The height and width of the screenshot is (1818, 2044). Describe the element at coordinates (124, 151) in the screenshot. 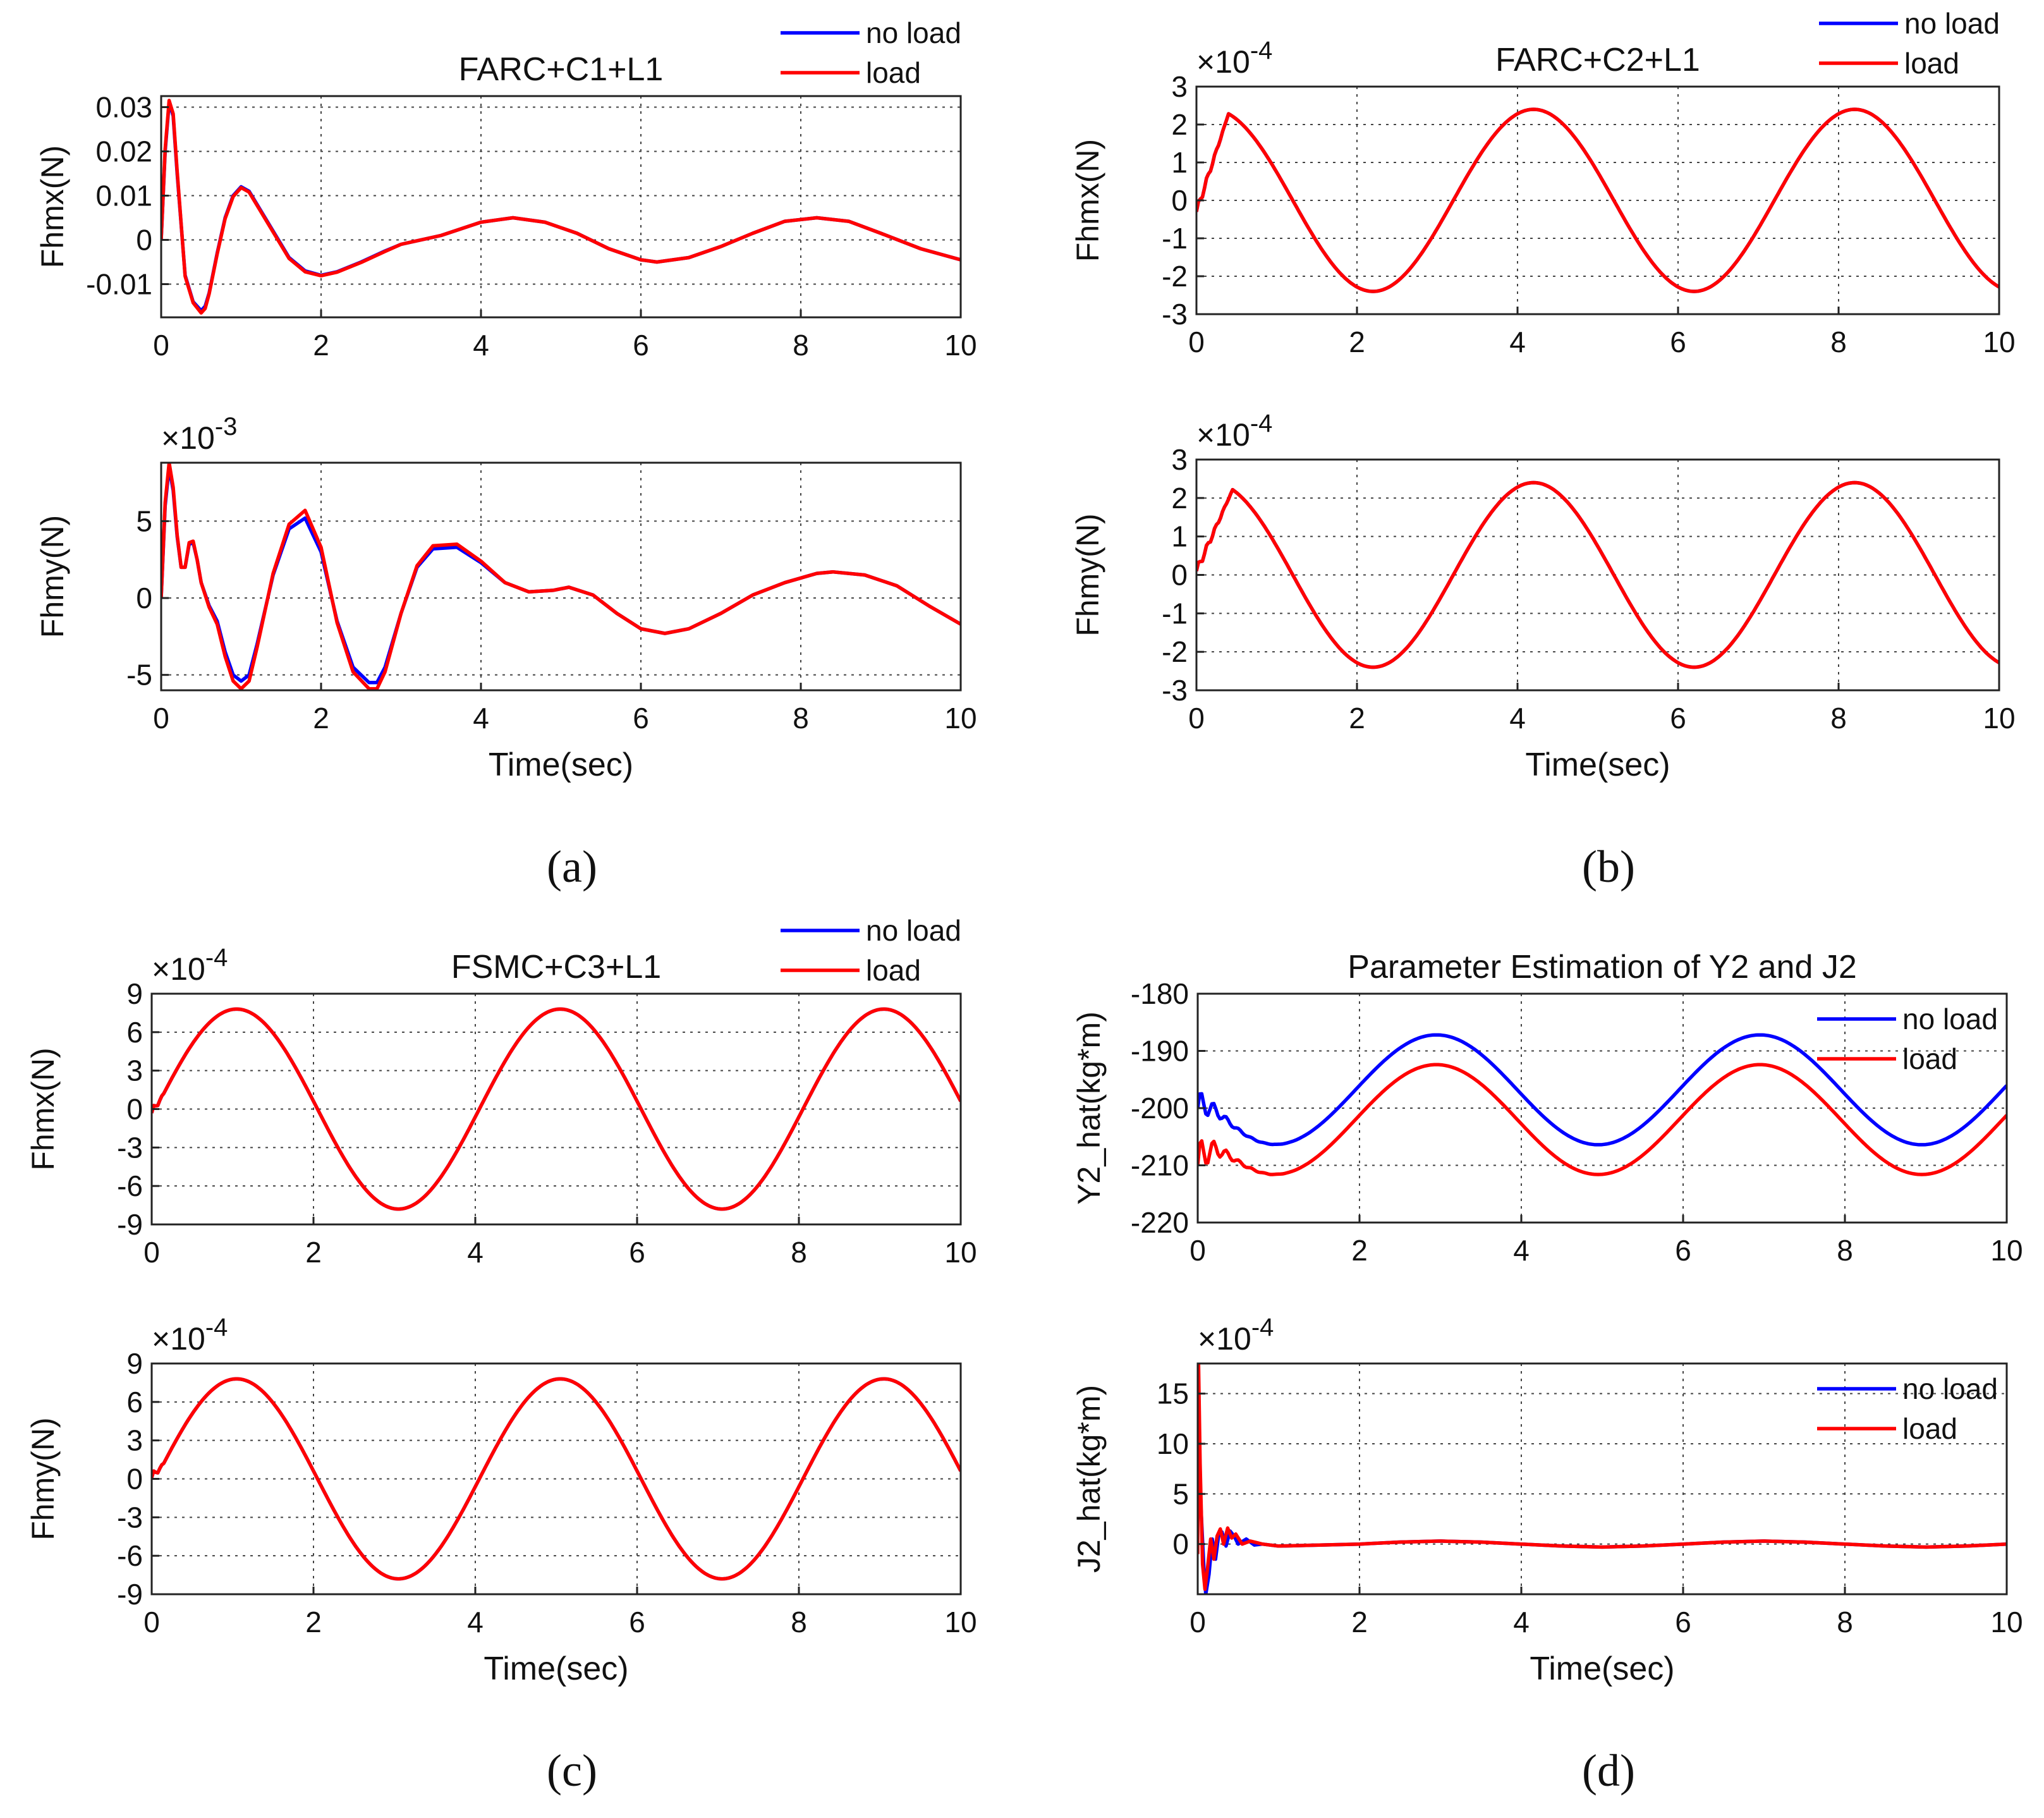

I see `y-tick-label: 0.02` at that location.